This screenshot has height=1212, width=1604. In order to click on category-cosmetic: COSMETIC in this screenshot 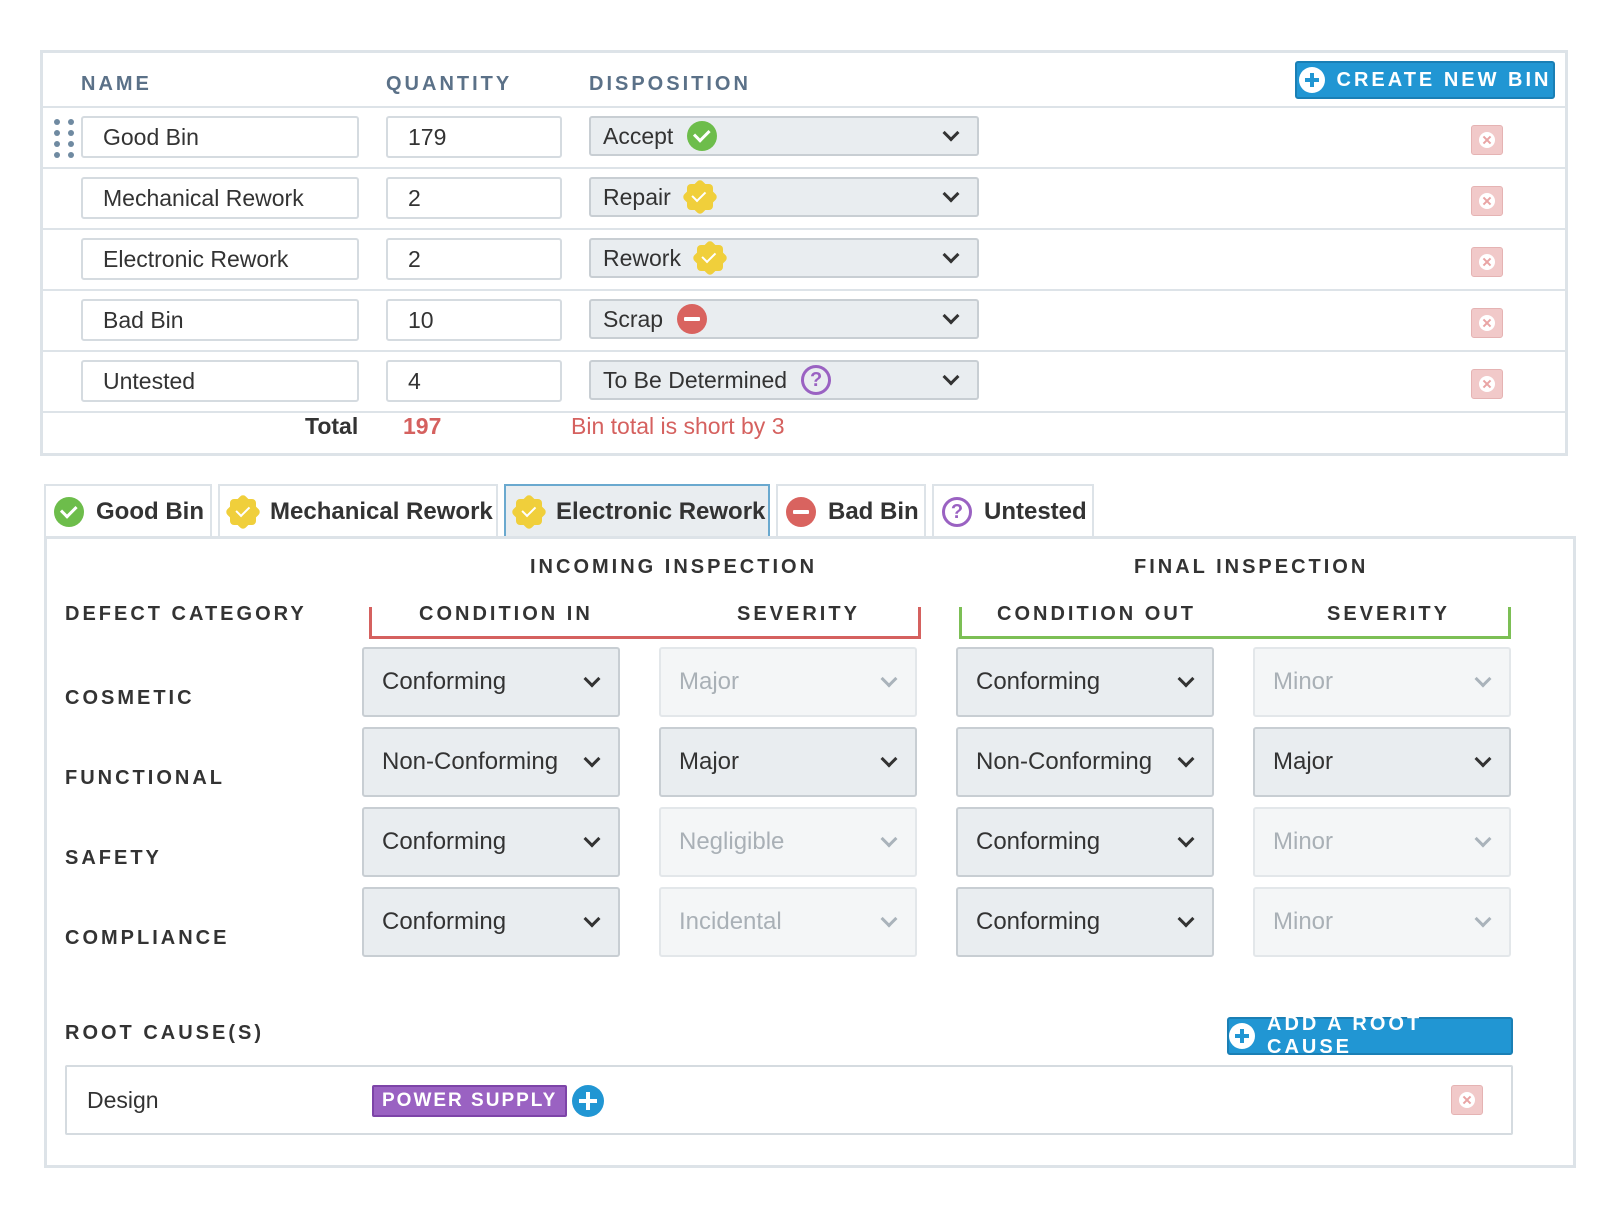, I will do `click(130, 698)`.